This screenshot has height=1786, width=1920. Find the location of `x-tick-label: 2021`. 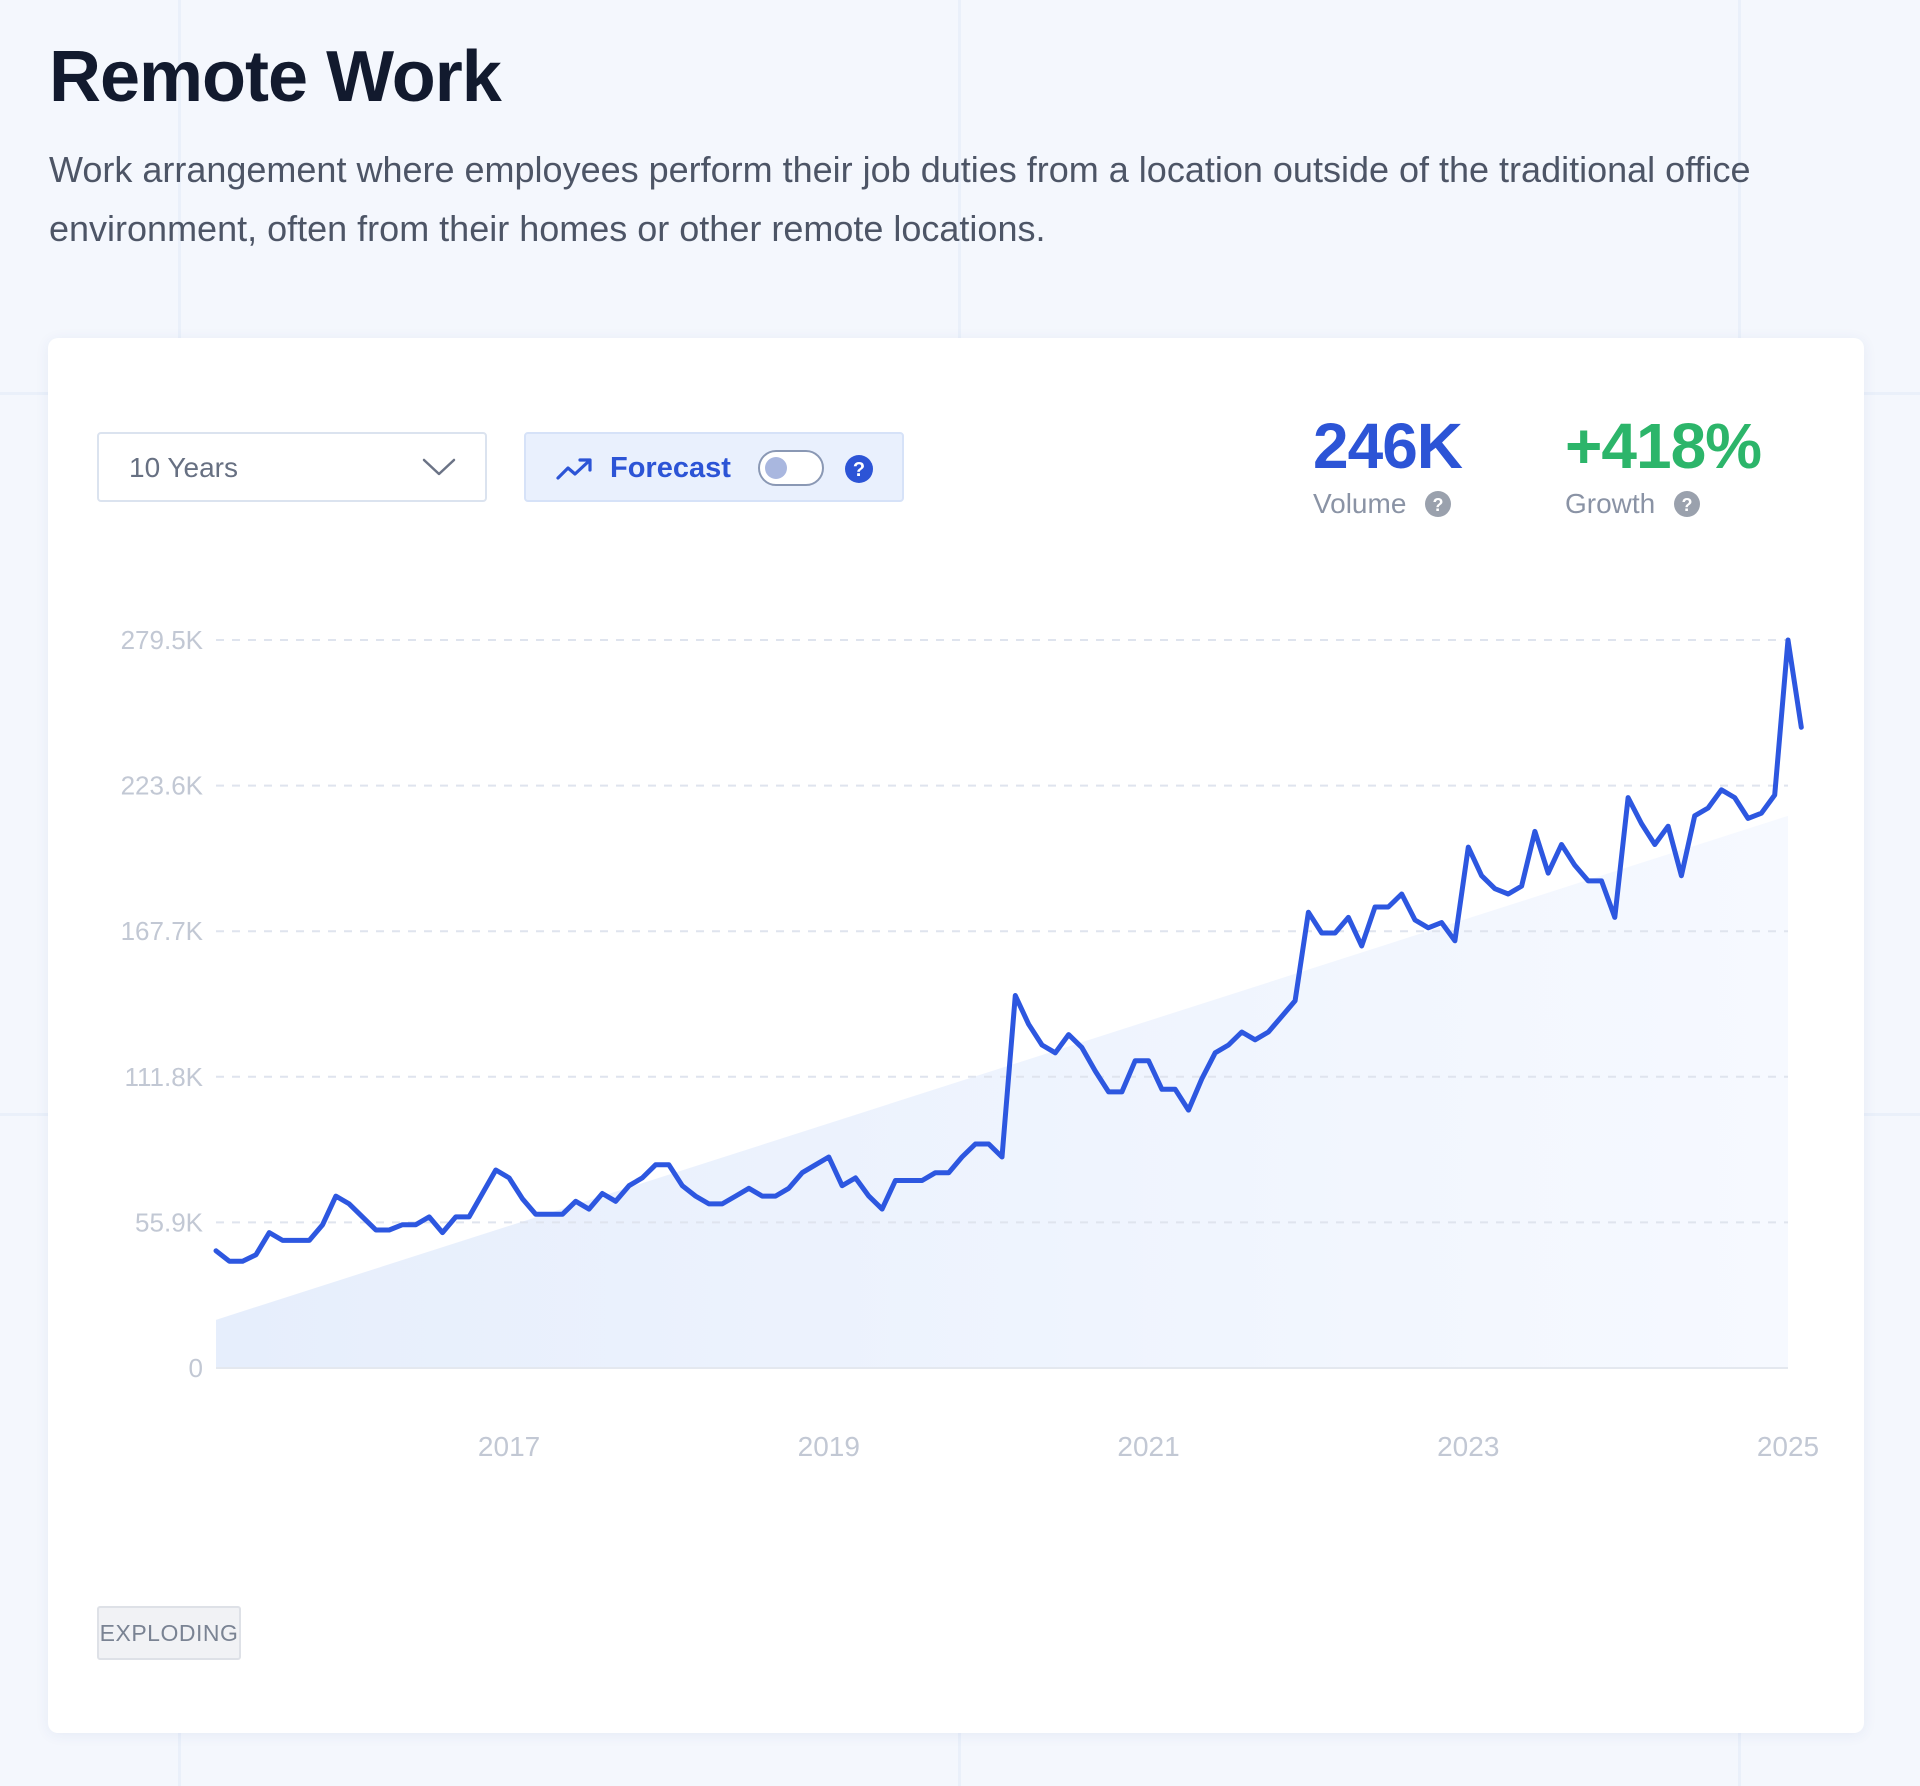

x-tick-label: 2021 is located at coordinates (1148, 1446).